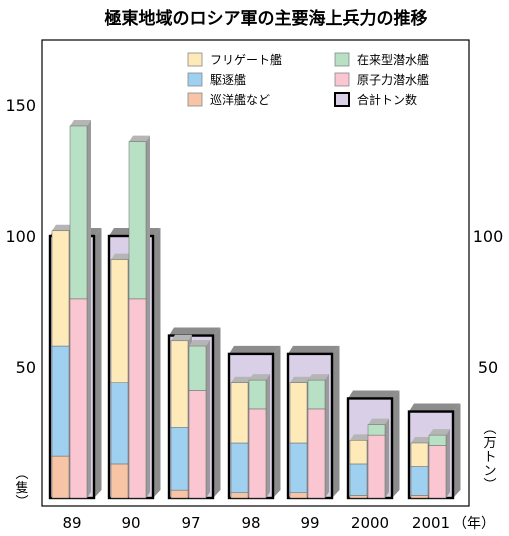  I want to click on legend-label: 駆逐艦, so click(228, 80).